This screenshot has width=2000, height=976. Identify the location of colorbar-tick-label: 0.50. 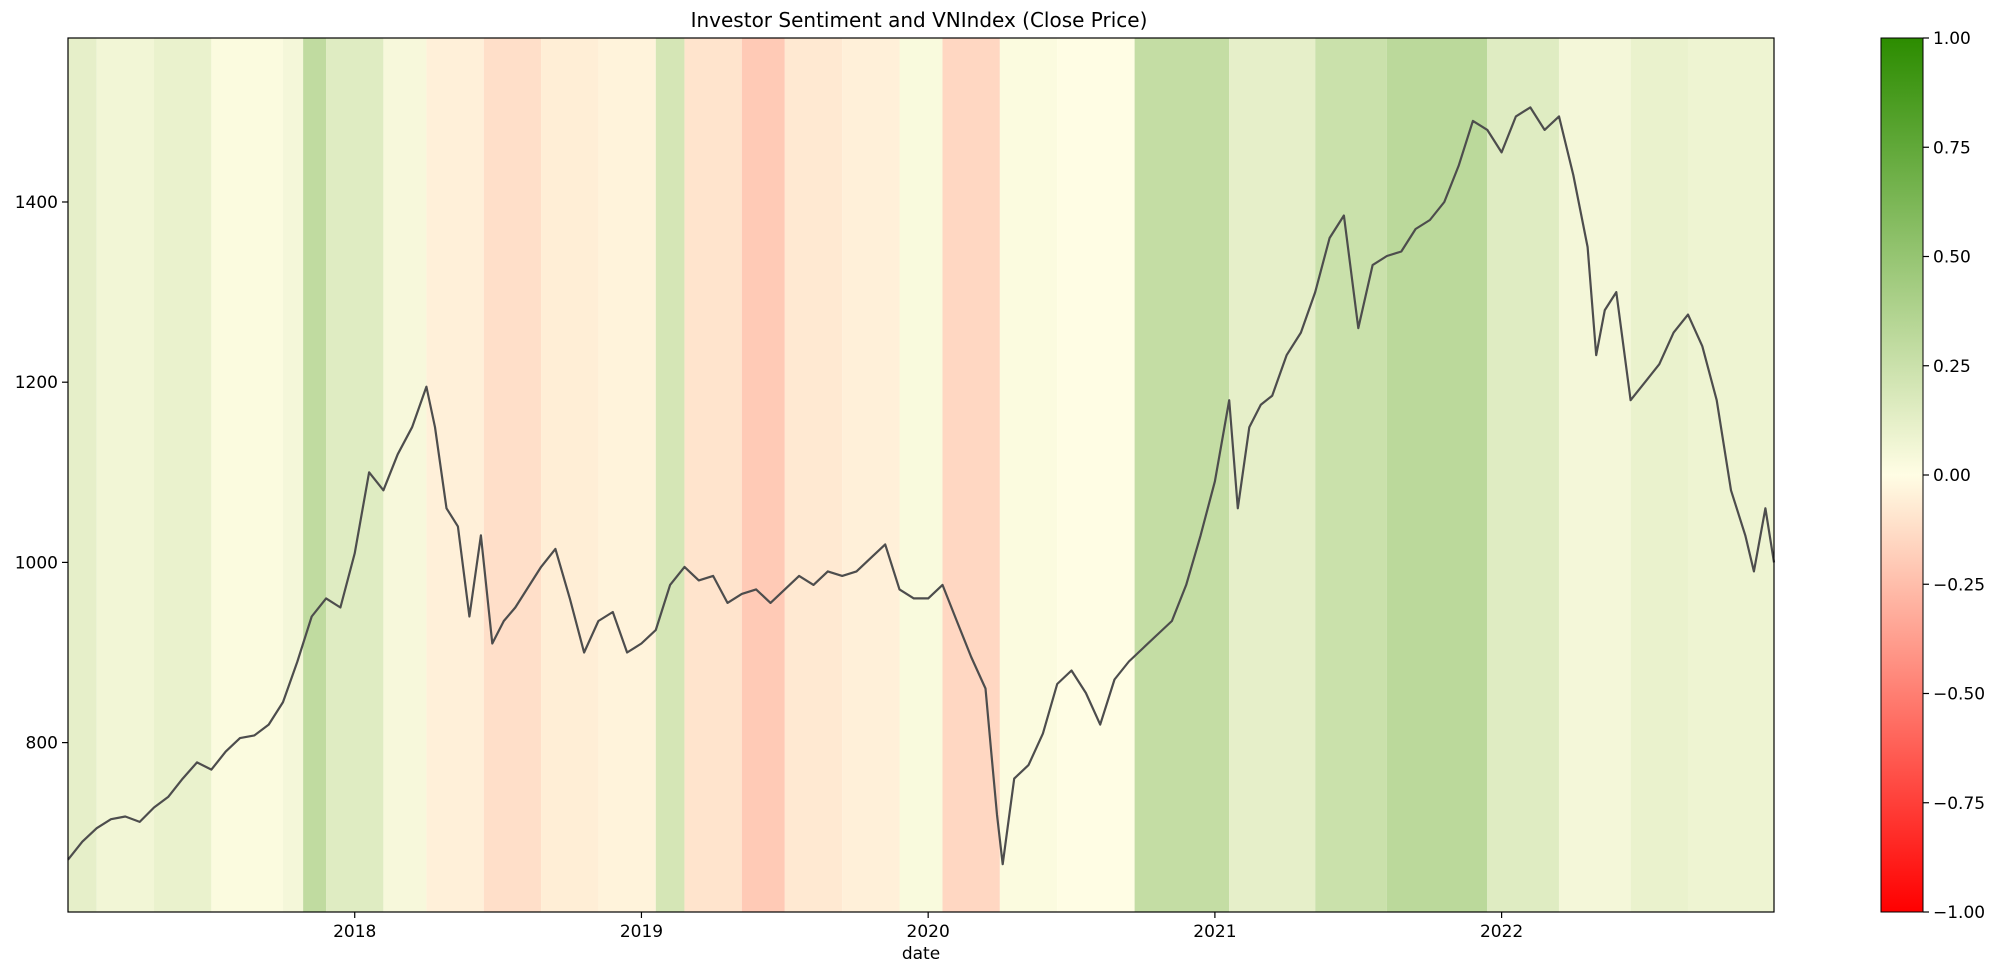
(1952, 258).